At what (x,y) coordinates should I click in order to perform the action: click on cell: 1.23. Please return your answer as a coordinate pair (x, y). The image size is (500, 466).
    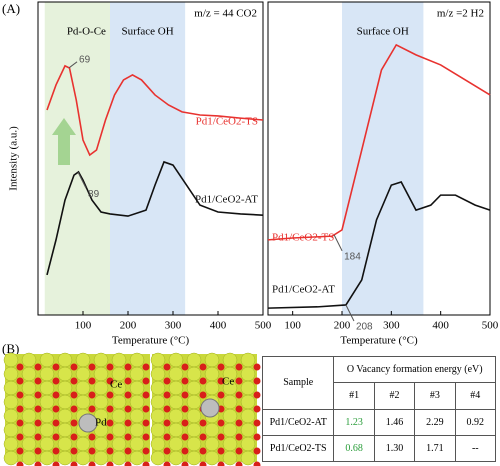
    Looking at the image, I should click on (354, 422).